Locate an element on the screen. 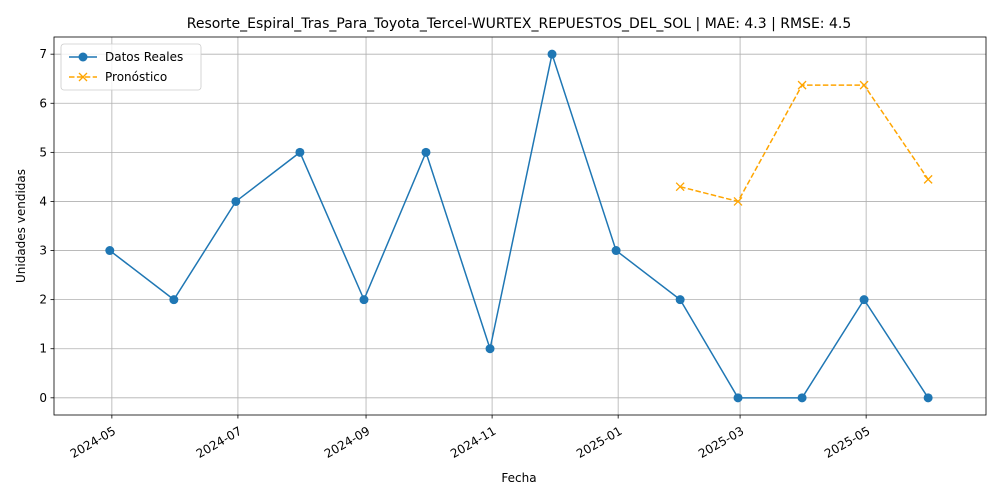 This screenshot has height=500, width=1000. legend-item: Datos Reales is located at coordinates (126, 57).